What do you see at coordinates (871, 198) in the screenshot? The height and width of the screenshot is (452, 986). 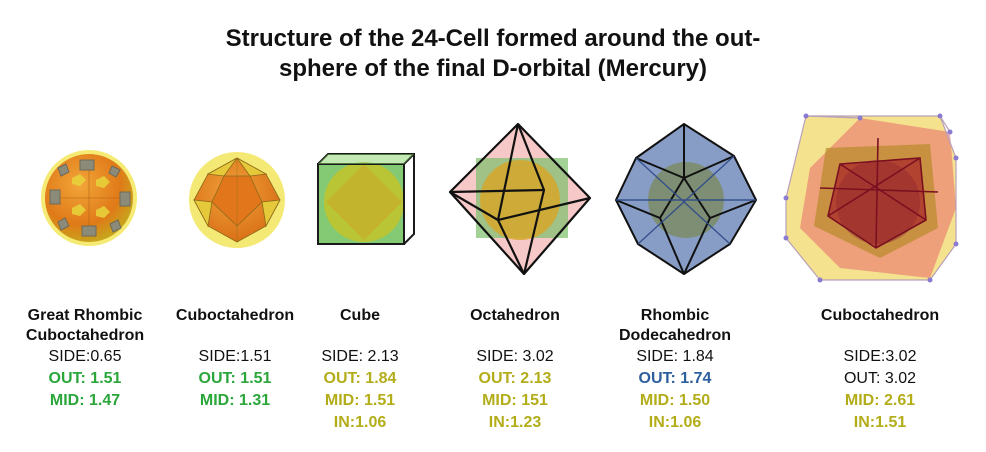 I see `large-cuboctahedron-figure` at bounding box center [871, 198].